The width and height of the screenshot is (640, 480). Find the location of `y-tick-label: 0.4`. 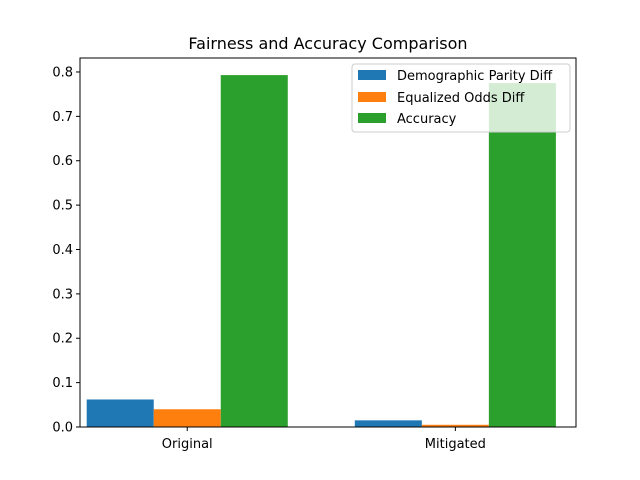

y-tick-label: 0.4 is located at coordinates (62, 250).